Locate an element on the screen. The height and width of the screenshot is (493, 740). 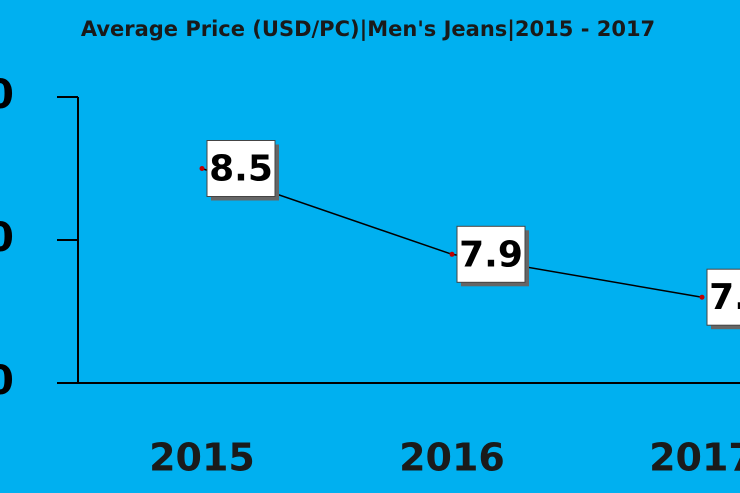
y-tick-label: 9.0 is located at coordinates (7, 95).